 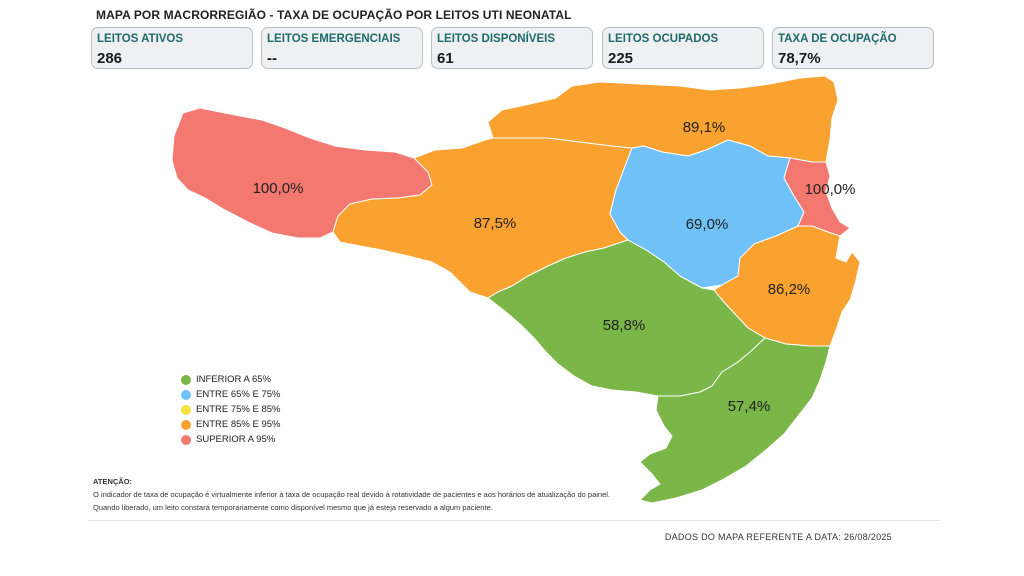 What do you see at coordinates (113, 481) in the screenshot?
I see `attention-heading: ATENÇÃO:` at bounding box center [113, 481].